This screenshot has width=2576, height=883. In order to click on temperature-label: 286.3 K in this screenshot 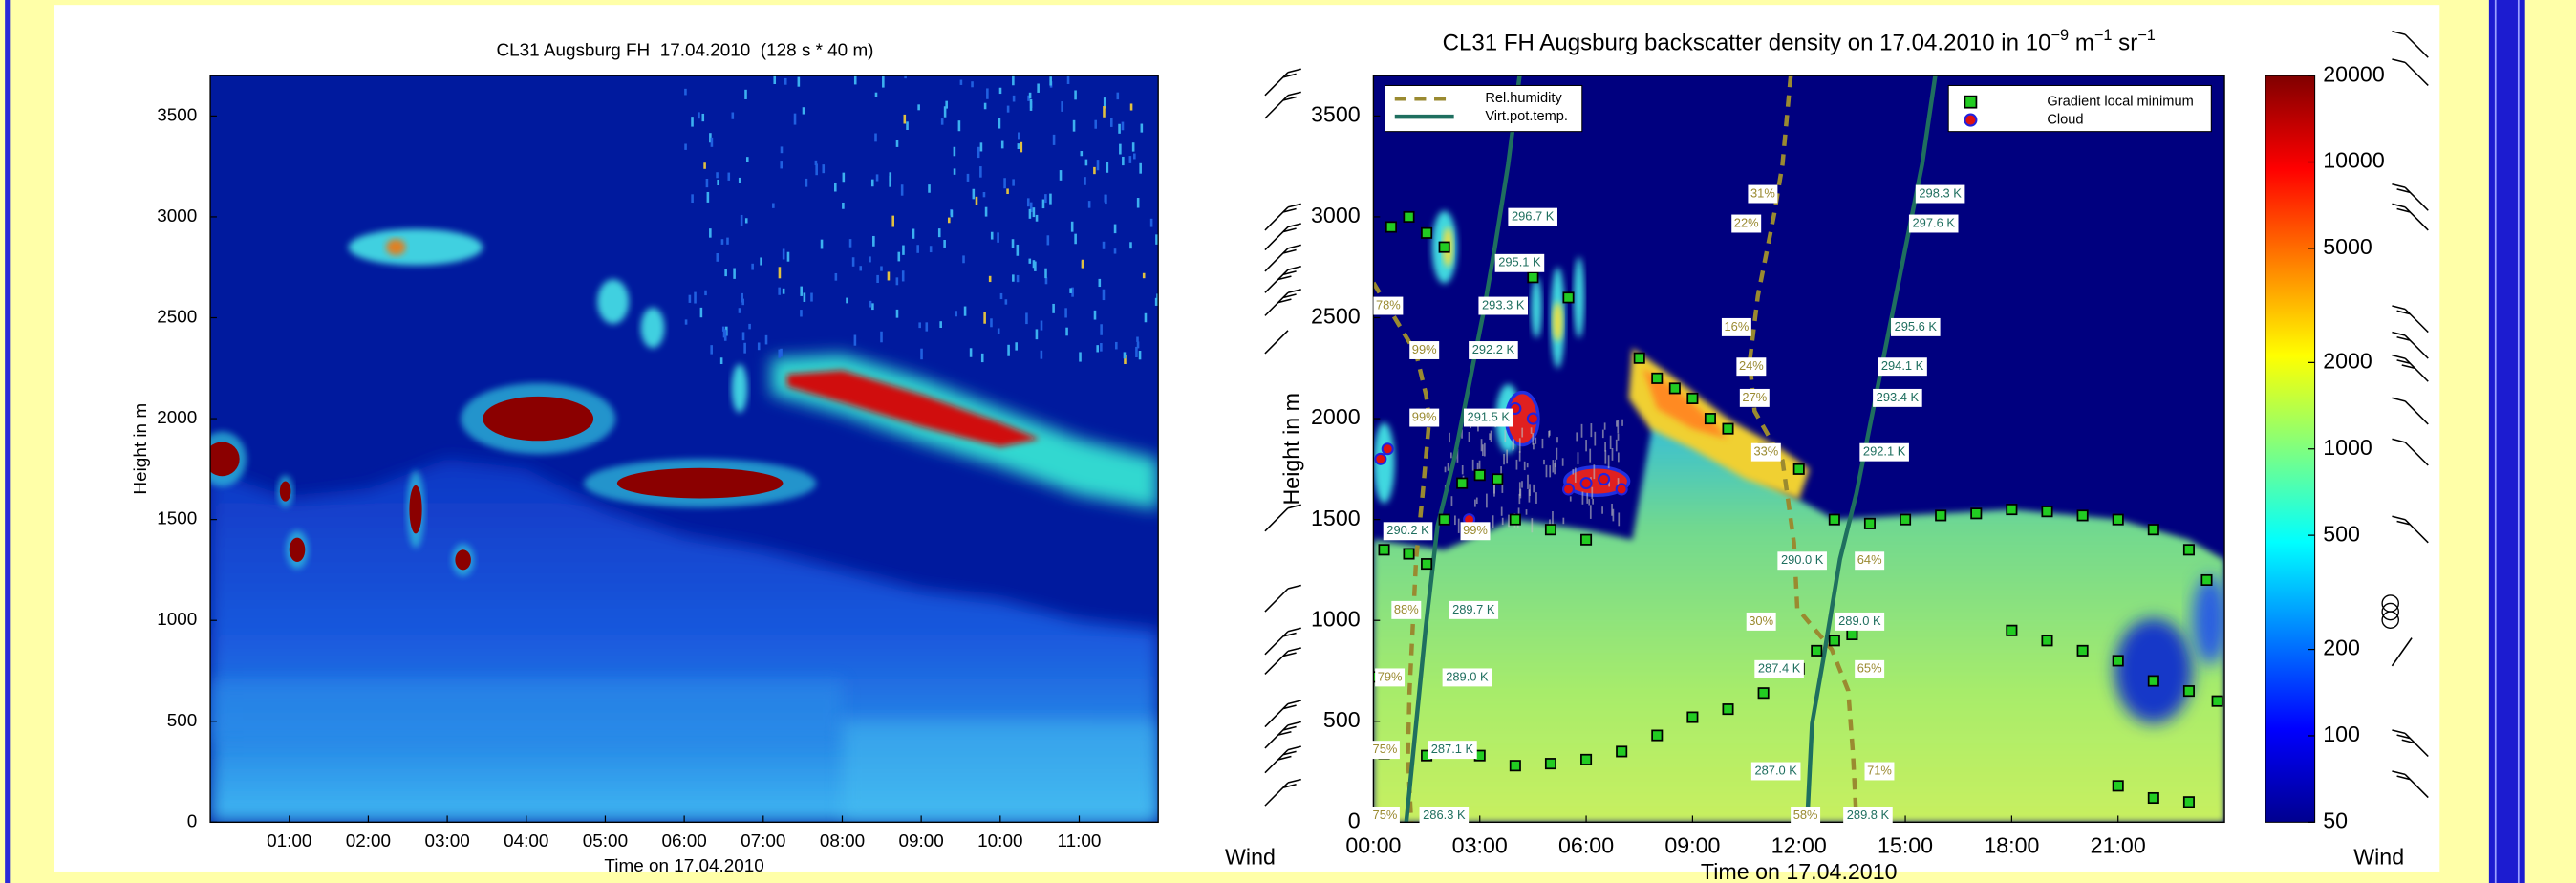, I will do `click(1444, 815)`.